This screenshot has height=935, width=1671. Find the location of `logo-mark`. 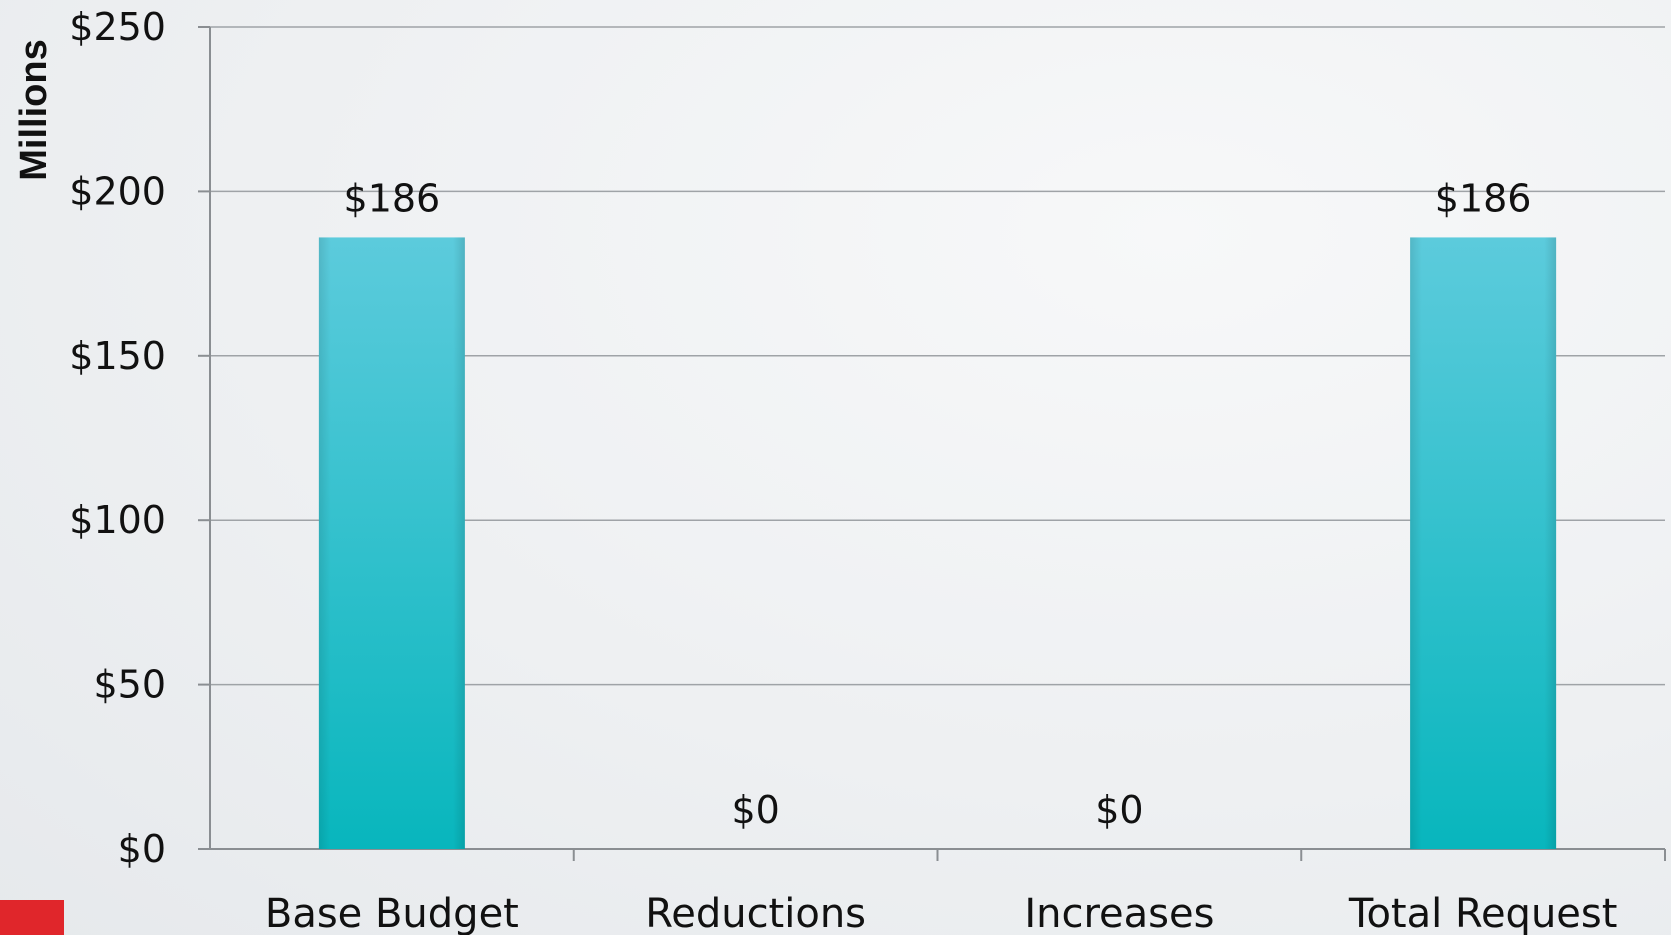

logo-mark is located at coordinates (32, 917).